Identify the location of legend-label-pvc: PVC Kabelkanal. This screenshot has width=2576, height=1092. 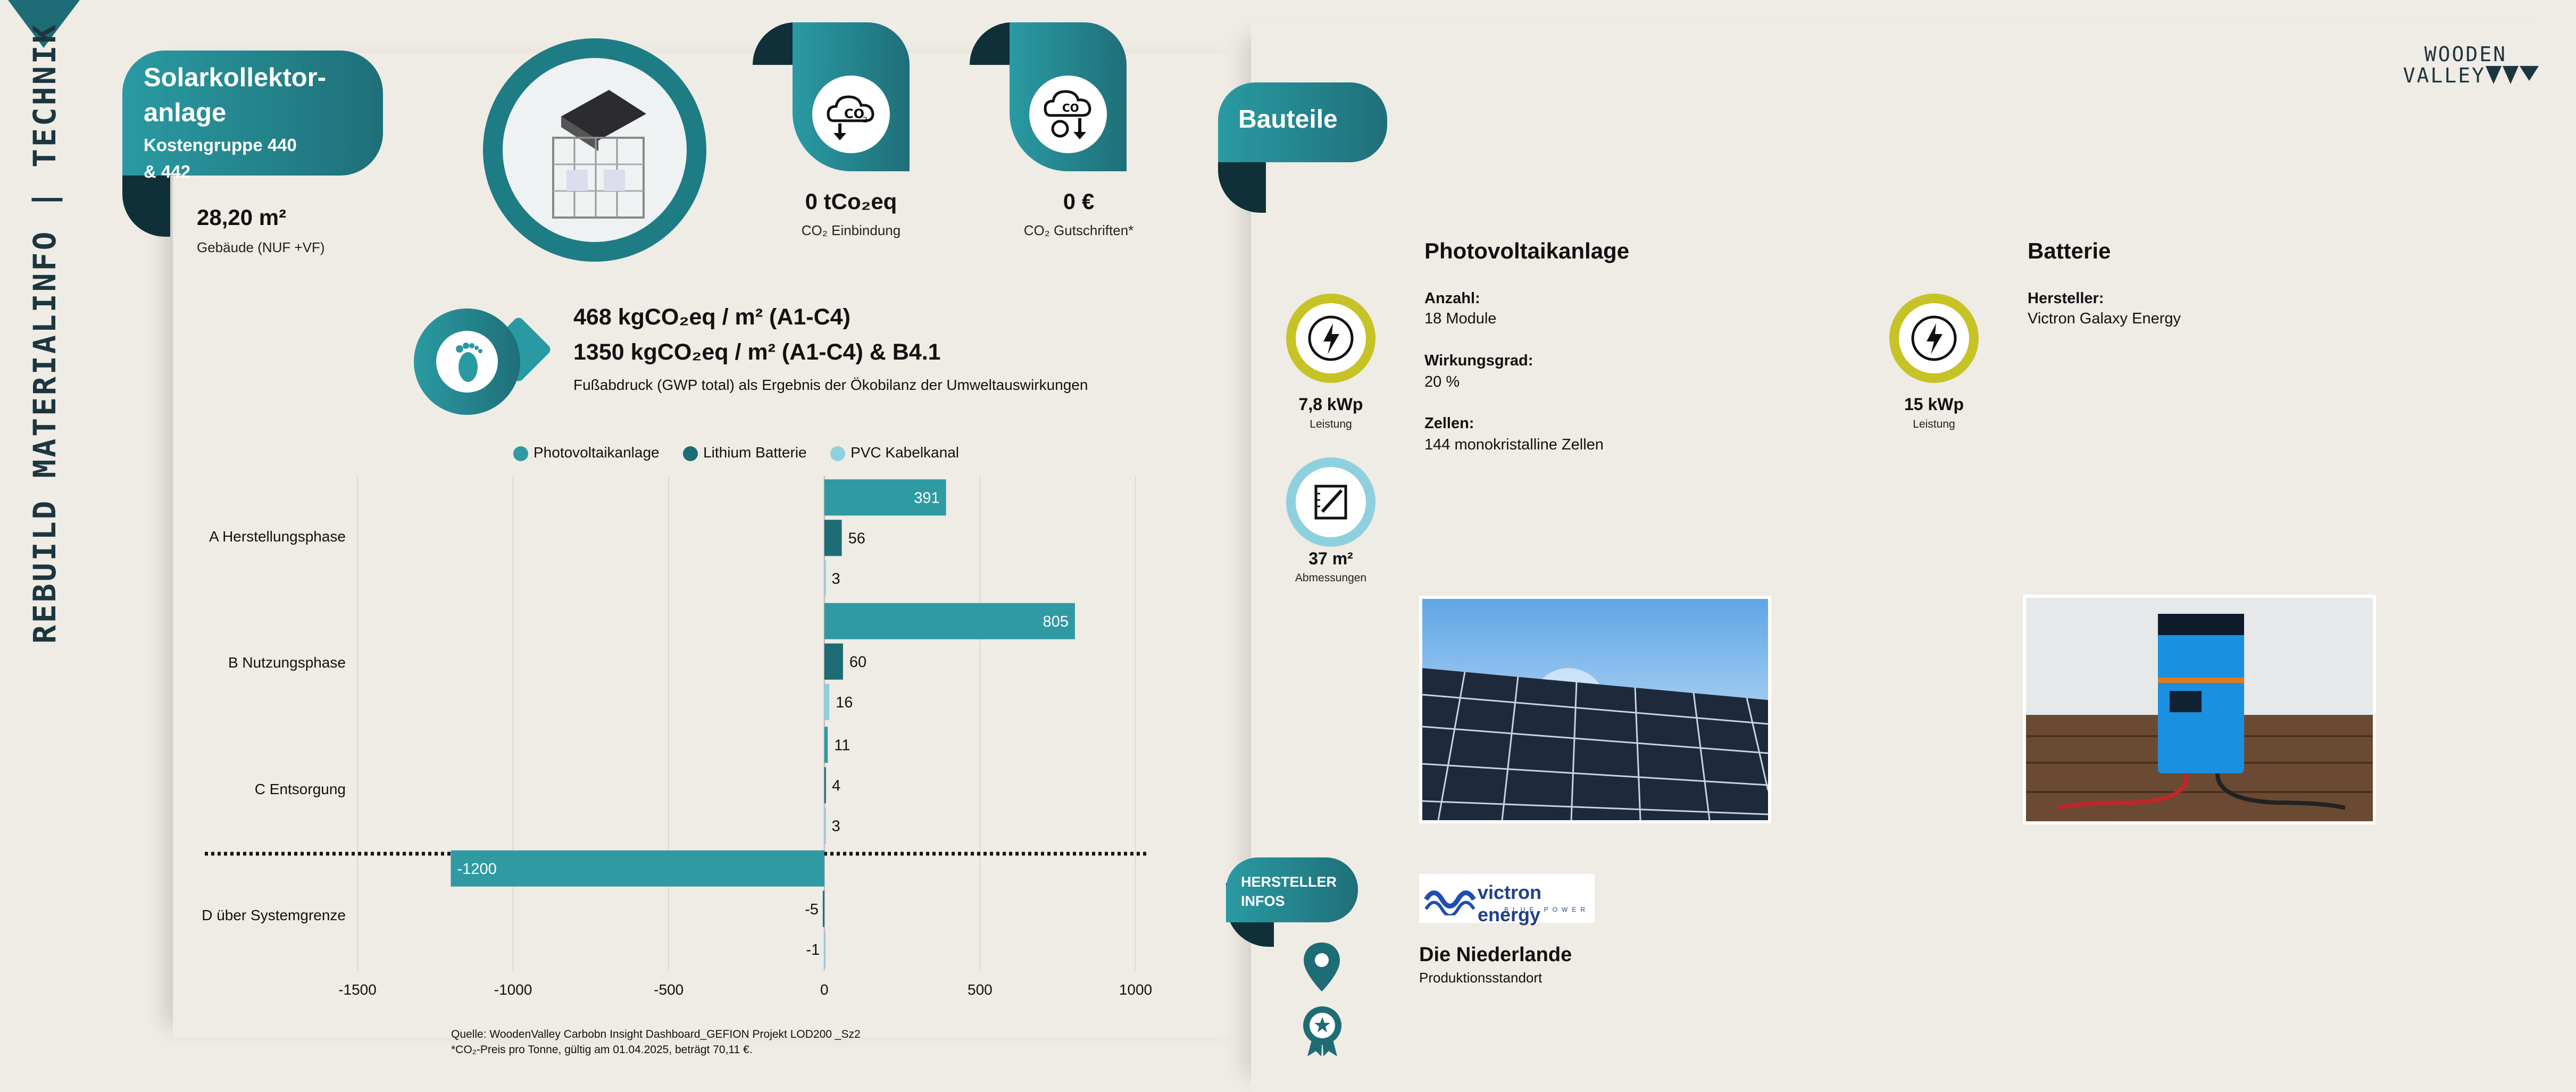
(905, 452).